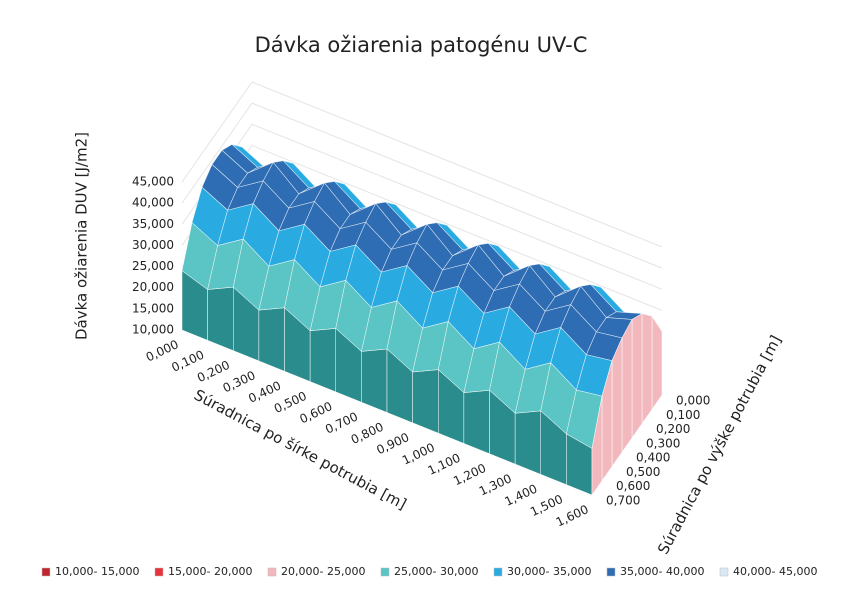 The image size is (843, 597). What do you see at coordinates (153, 203) in the screenshot?
I see `z-tick-label: 40,000` at bounding box center [153, 203].